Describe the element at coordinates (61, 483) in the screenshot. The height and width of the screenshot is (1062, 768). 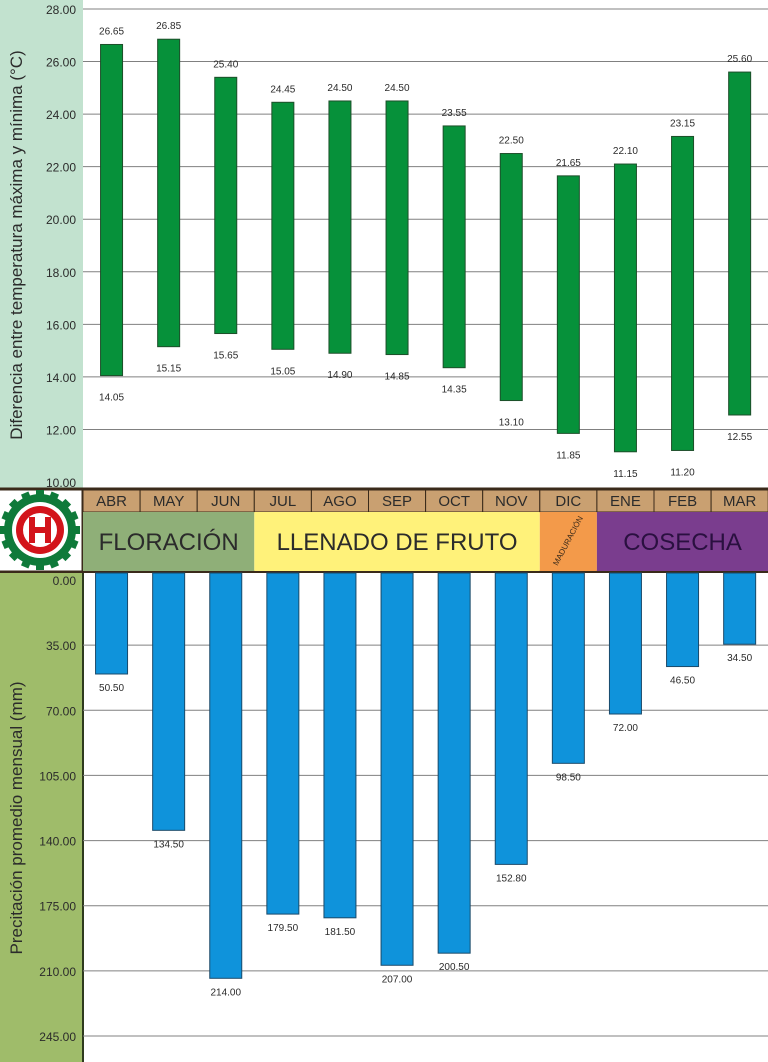
I see `temperature-tick-label: 10.00` at that location.